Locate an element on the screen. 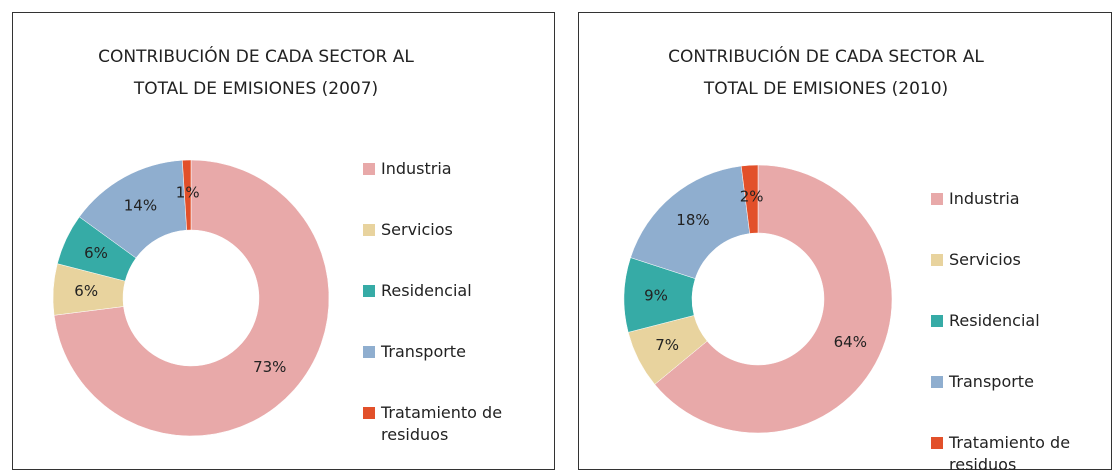 This screenshot has width=1117, height=476. donut-chart: 64% 7% 9% 18% 2% is located at coordinates (758, 299).